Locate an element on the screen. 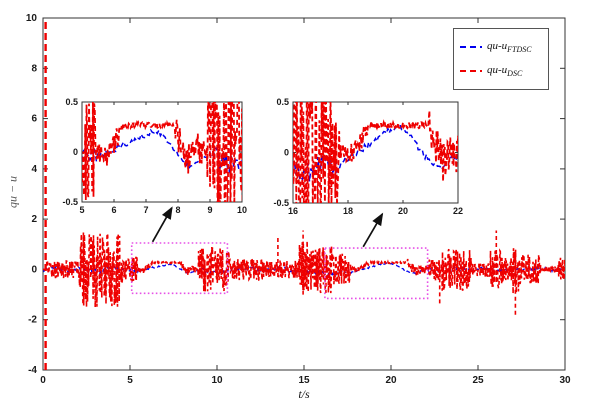 The image size is (600, 405). legend-label-ftdsc: qu-uFTDSC is located at coordinates (509, 47).